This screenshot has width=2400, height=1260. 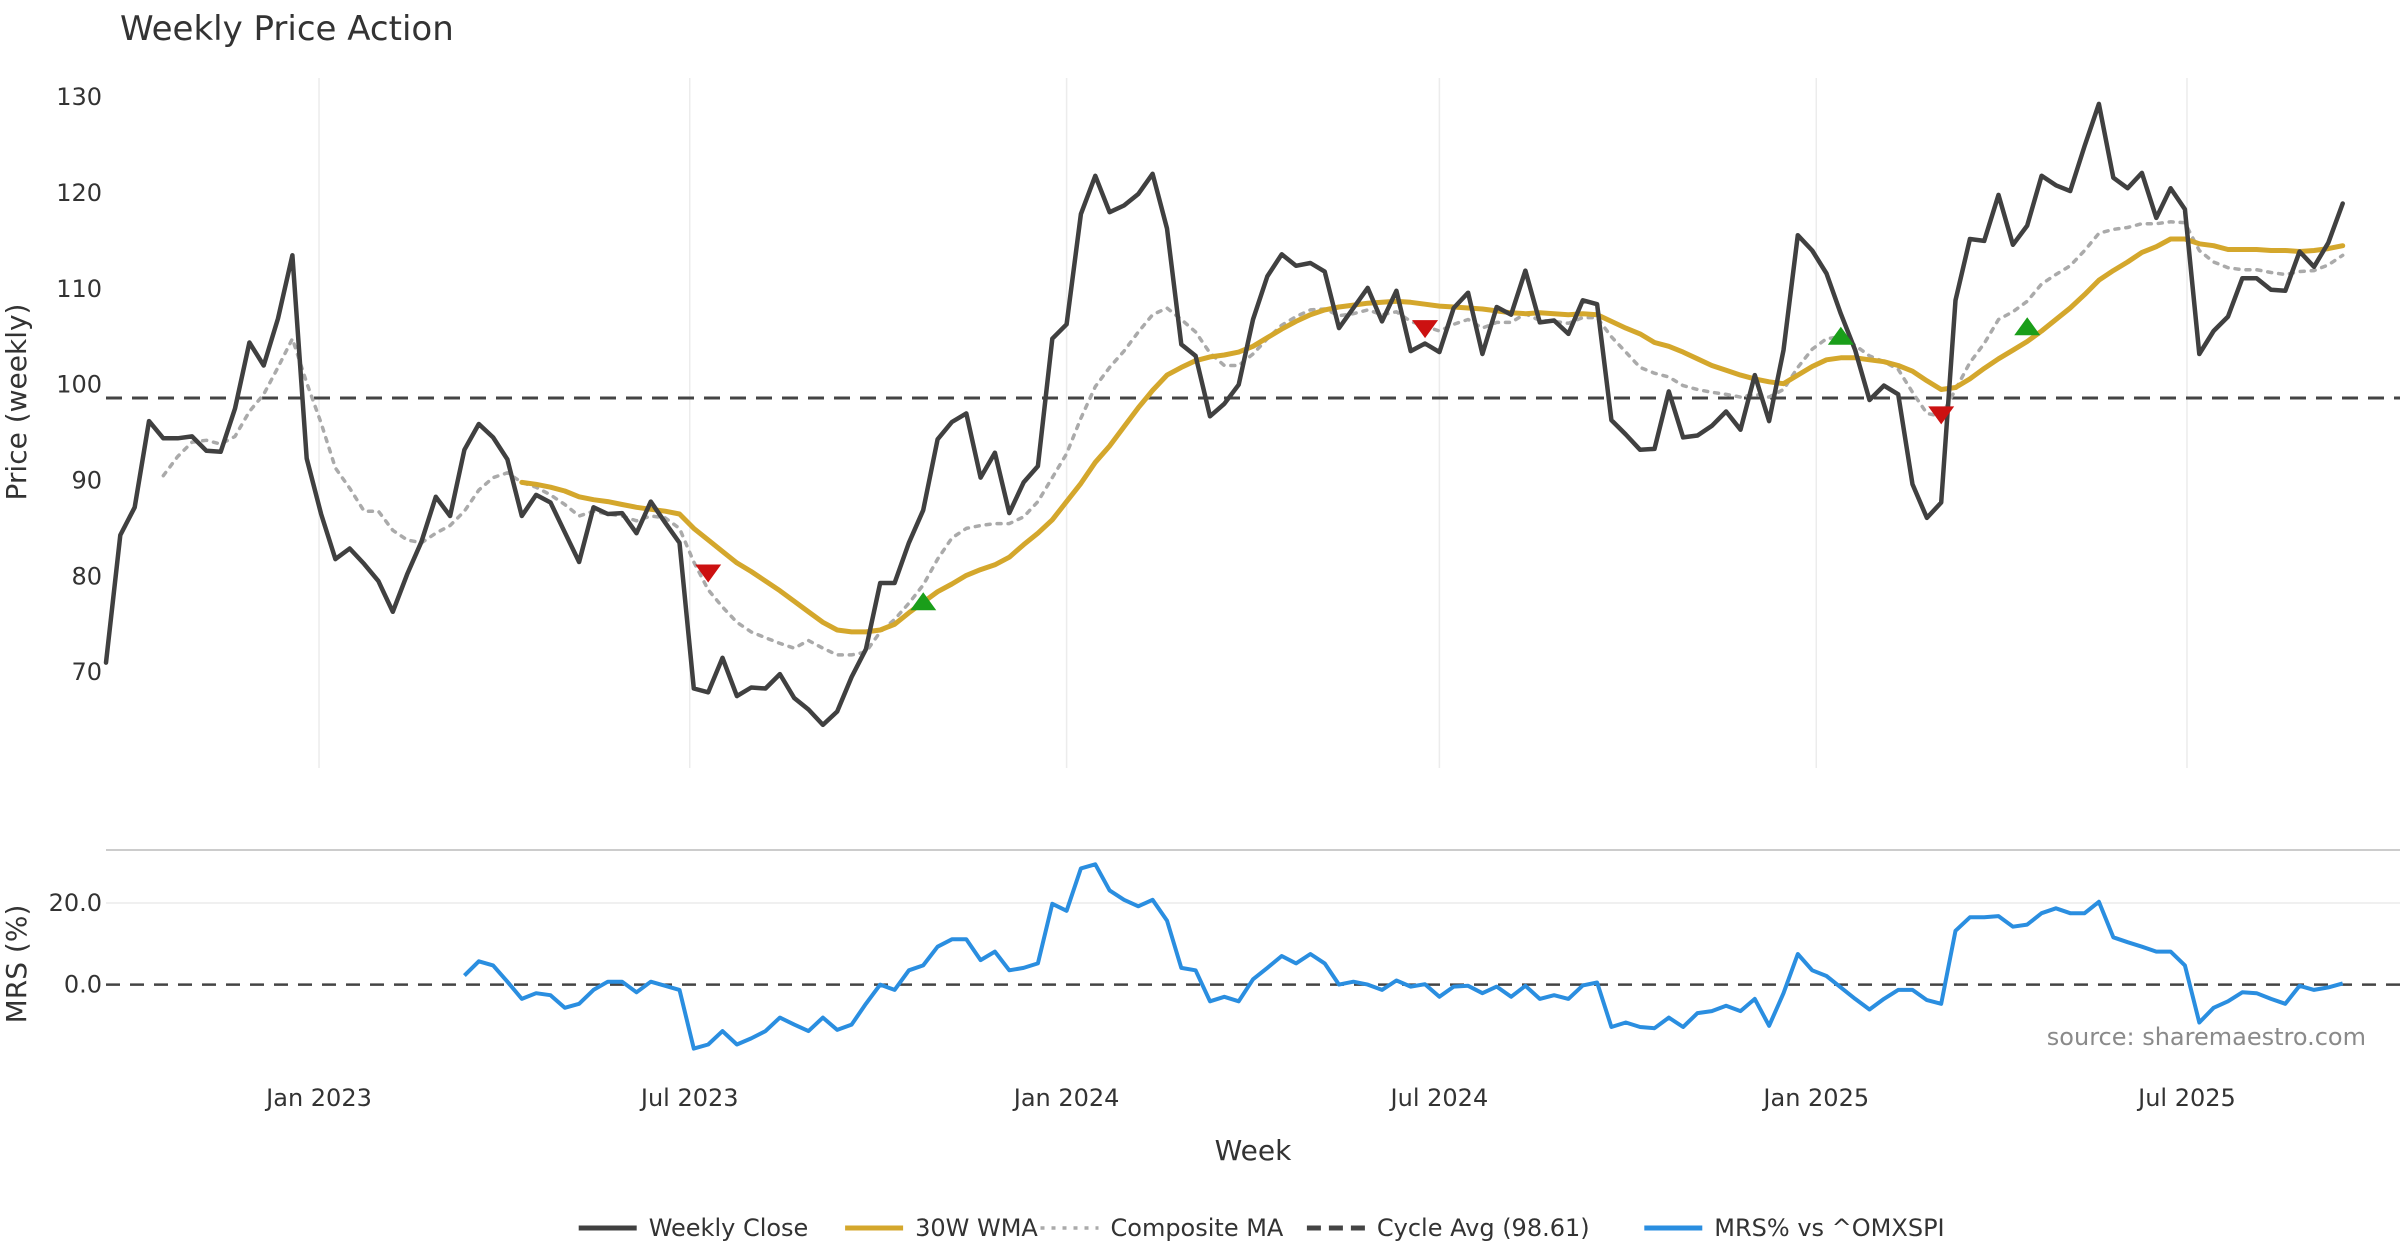 I want to click on mrs-y-tick-label: 20.0, so click(x=75, y=903).